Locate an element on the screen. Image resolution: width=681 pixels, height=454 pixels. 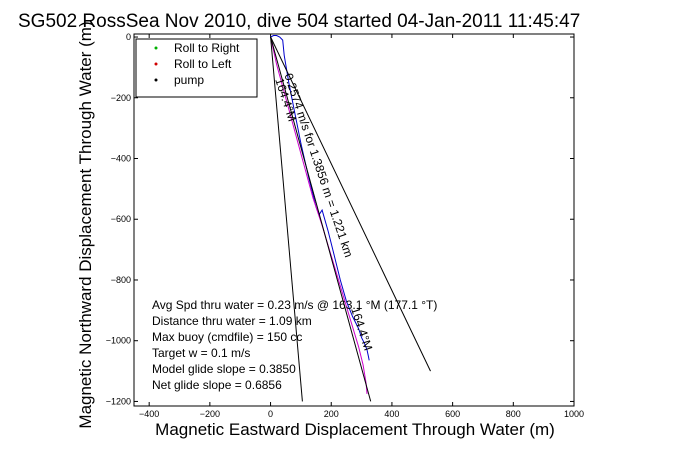
y-tick-label: 0 is located at coordinates (128, 37).